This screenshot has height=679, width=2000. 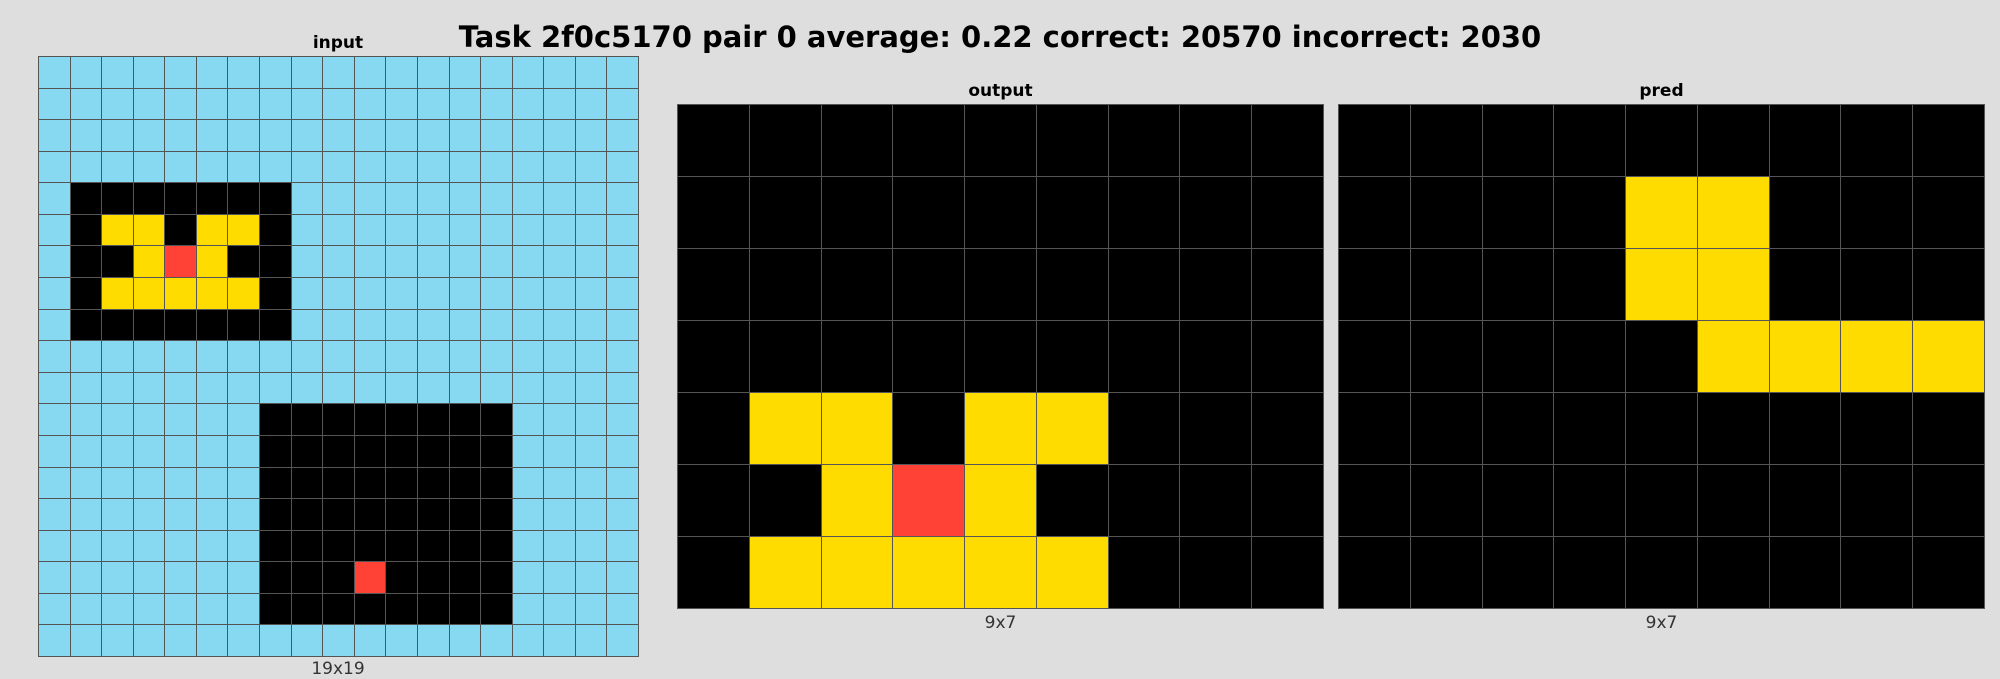 I want to click on output-panel-title: output, so click(x=1000, y=91).